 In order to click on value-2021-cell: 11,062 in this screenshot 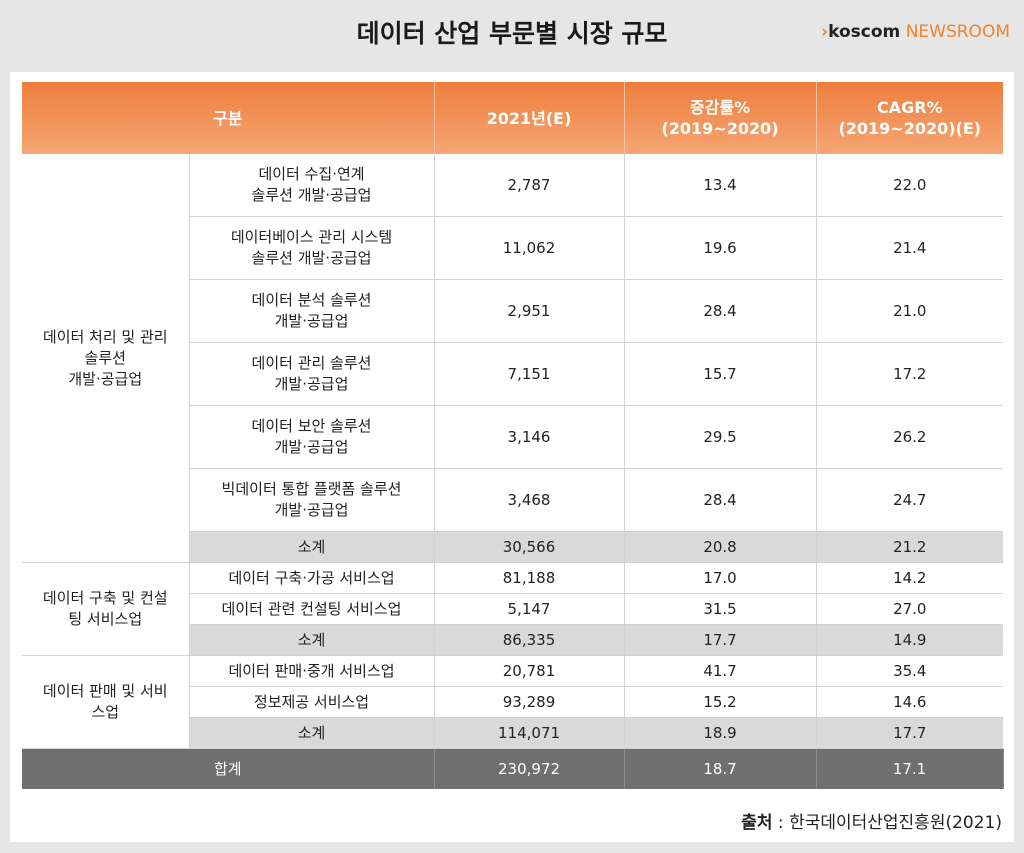, I will do `click(529, 248)`.